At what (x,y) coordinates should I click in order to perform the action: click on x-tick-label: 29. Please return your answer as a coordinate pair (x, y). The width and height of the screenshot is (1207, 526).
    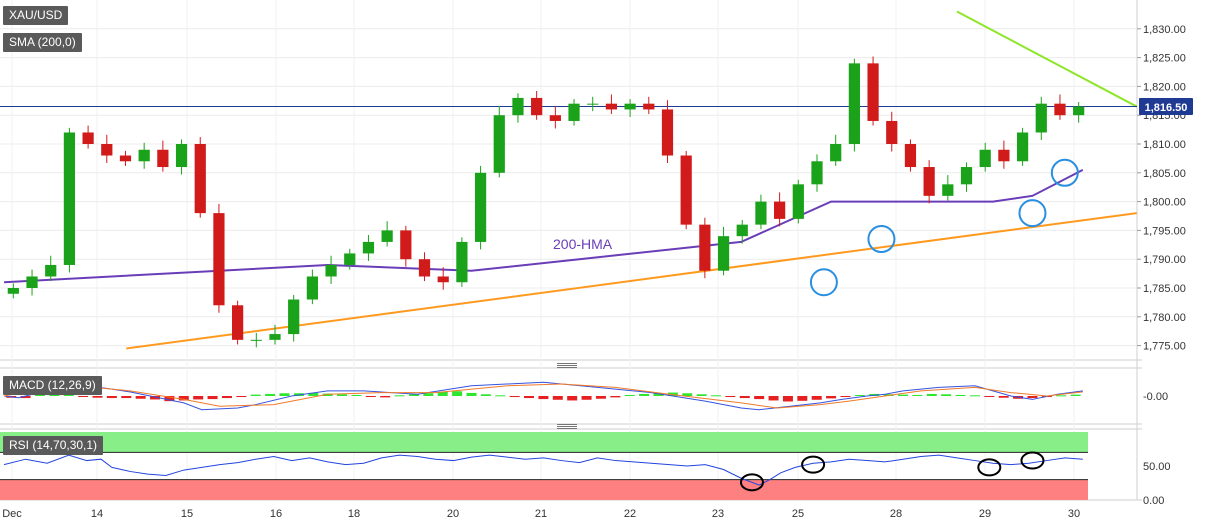
    Looking at the image, I should click on (985, 514).